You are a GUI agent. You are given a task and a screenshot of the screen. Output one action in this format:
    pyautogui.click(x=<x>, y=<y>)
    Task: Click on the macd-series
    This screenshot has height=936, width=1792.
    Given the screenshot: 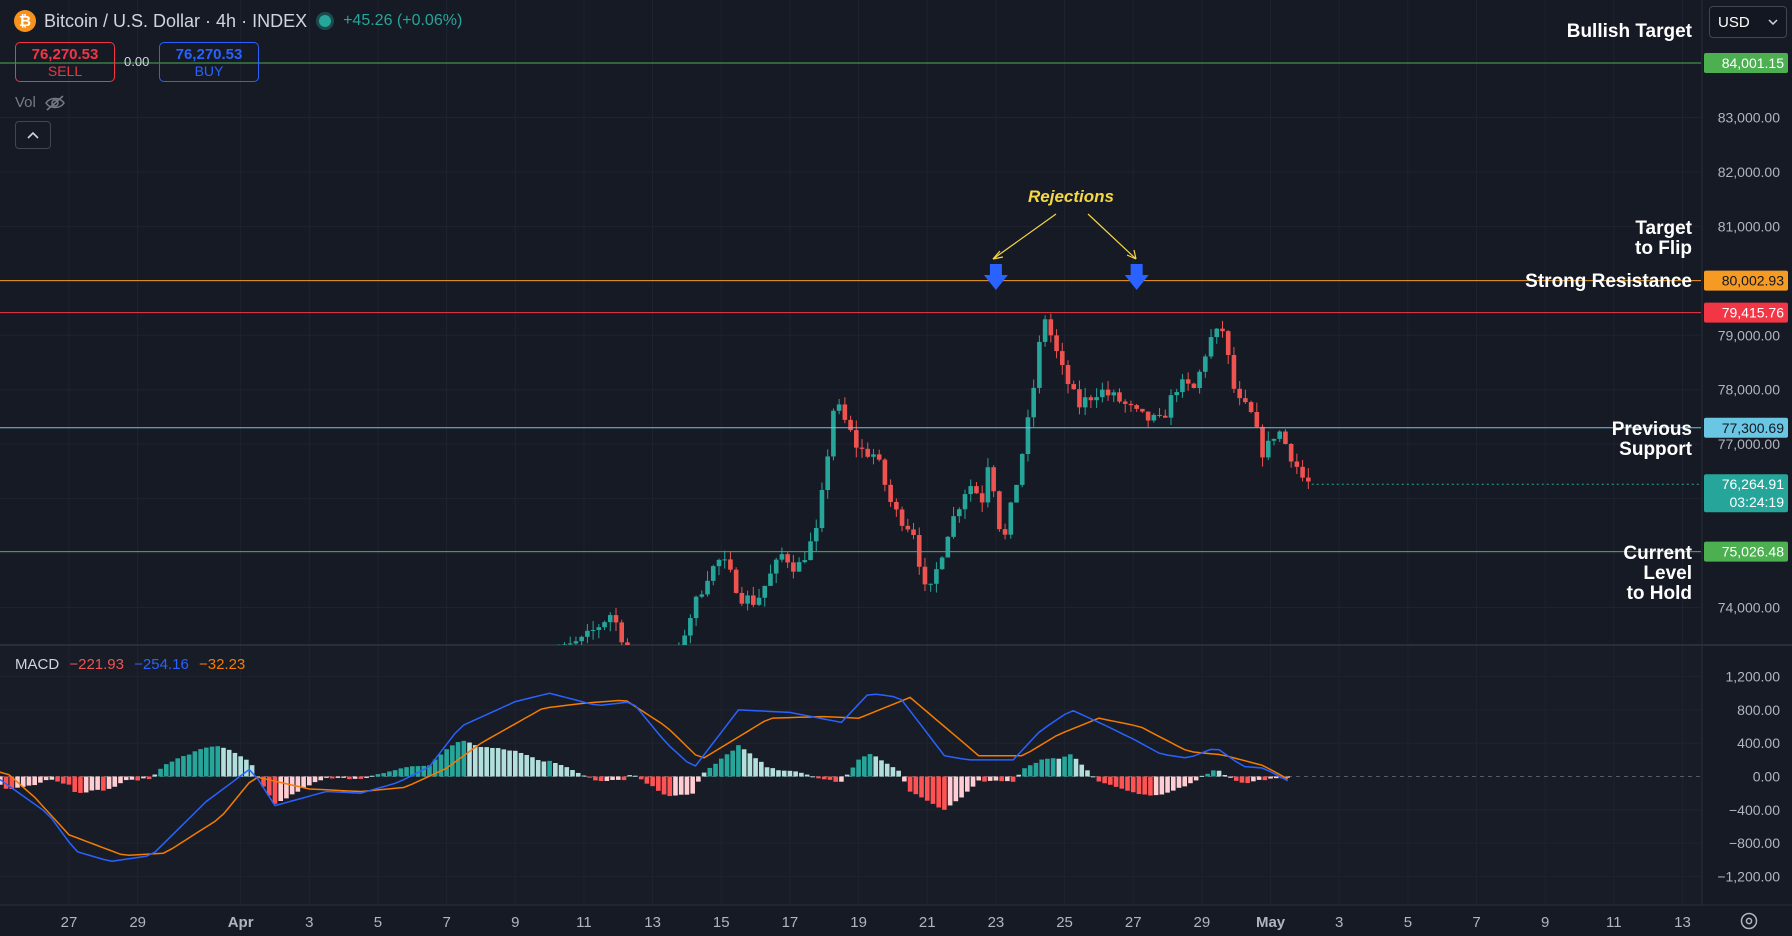 What is the action you would take?
    pyautogui.click(x=645, y=777)
    